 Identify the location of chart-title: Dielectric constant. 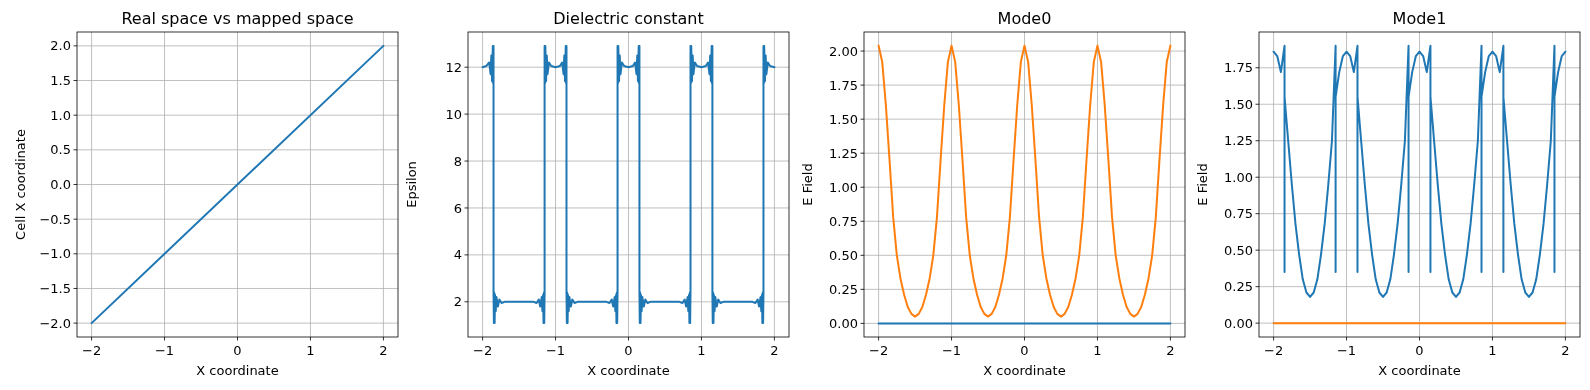
(628, 18).